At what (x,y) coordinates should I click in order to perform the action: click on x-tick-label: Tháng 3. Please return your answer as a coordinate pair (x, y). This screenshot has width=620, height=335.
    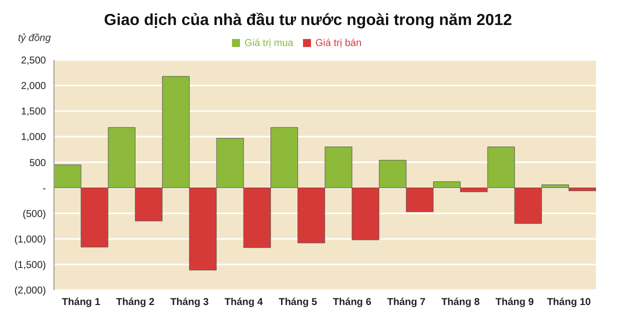
    Looking at the image, I should click on (190, 302).